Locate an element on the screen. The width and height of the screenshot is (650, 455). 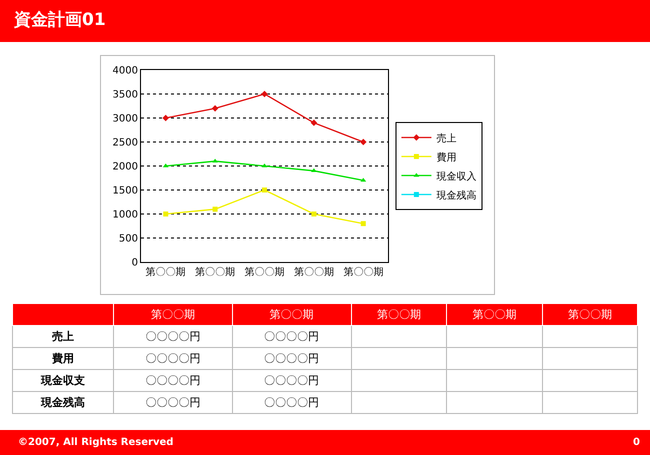
y-tick-label: 500 is located at coordinates (128, 239).